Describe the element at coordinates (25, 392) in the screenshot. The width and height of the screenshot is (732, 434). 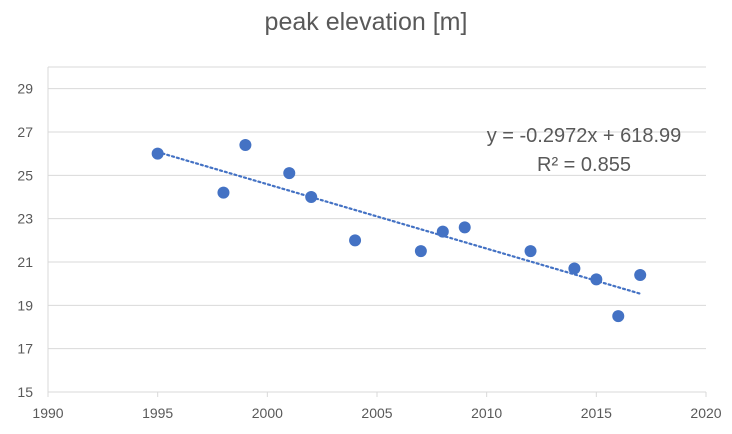
I see `y-tick-label: 15` at that location.